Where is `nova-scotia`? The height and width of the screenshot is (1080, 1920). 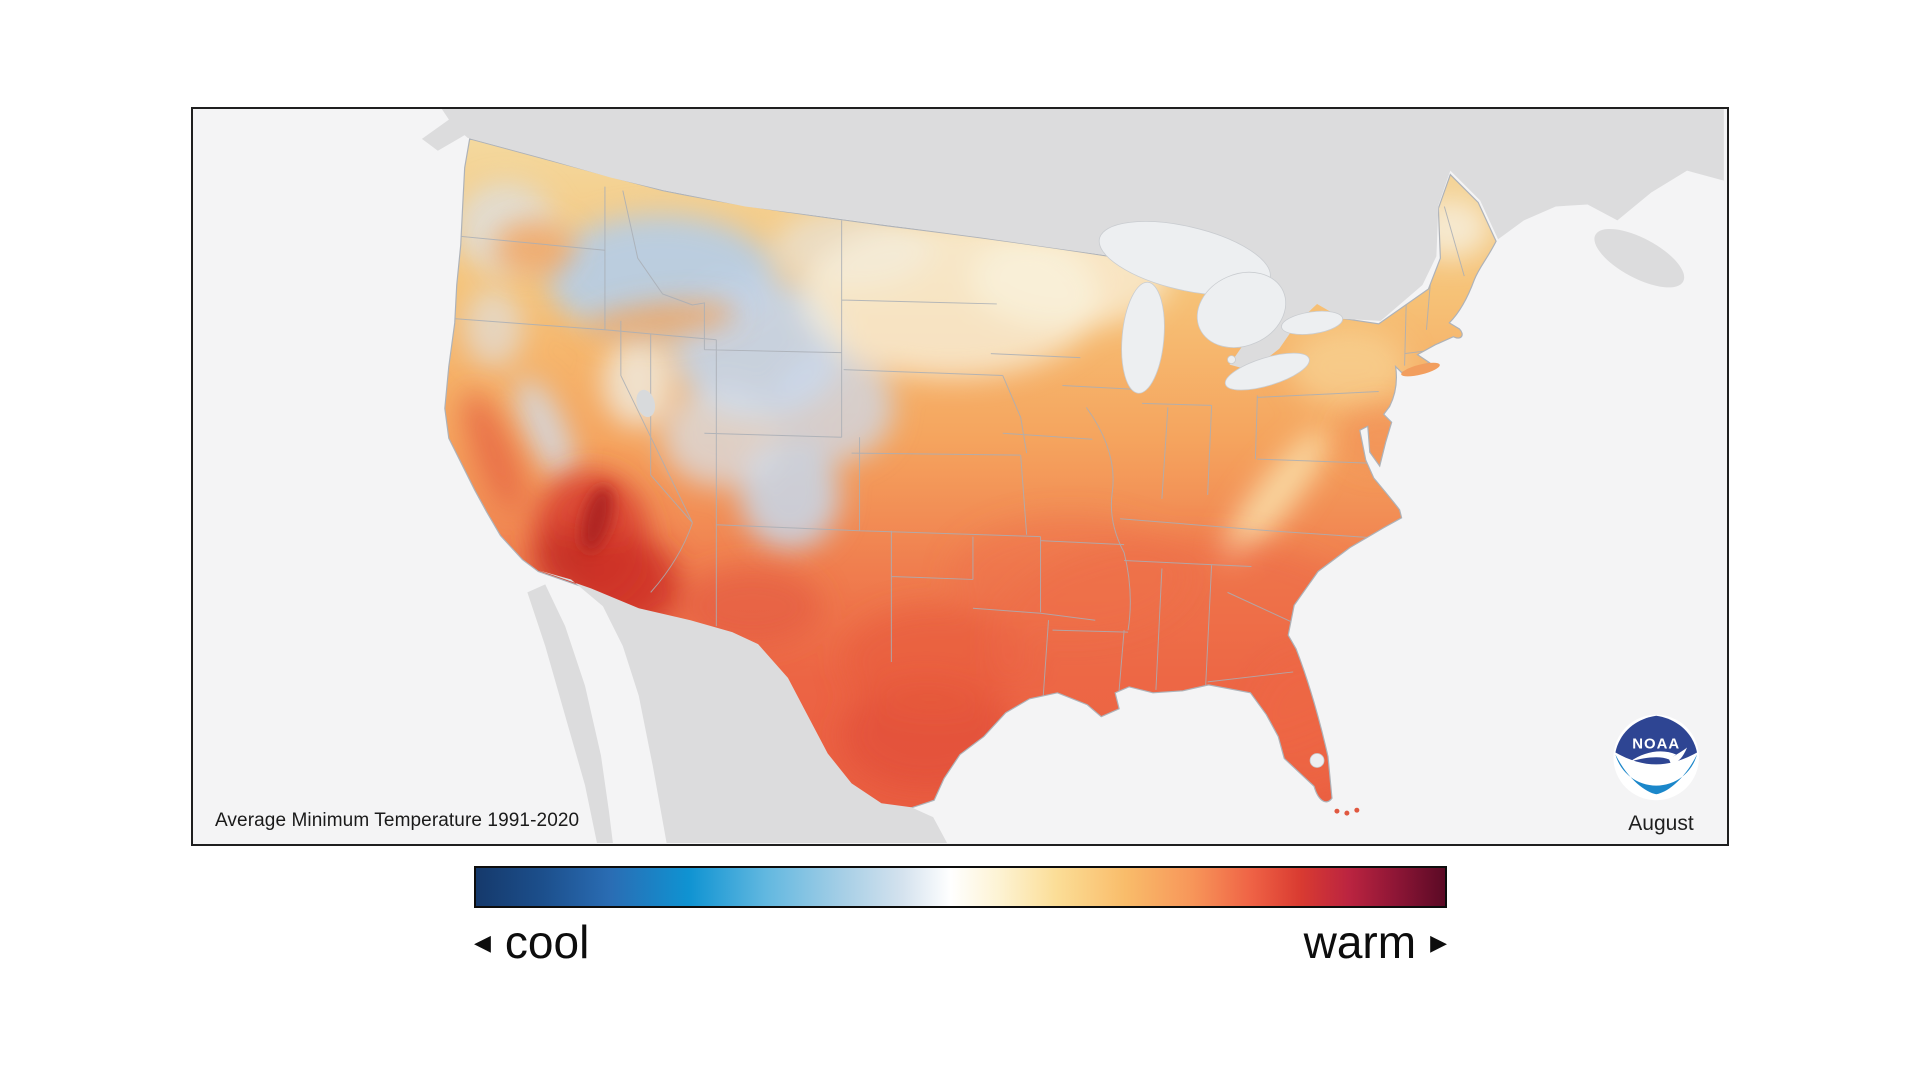 nova-scotia is located at coordinates (1639, 258).